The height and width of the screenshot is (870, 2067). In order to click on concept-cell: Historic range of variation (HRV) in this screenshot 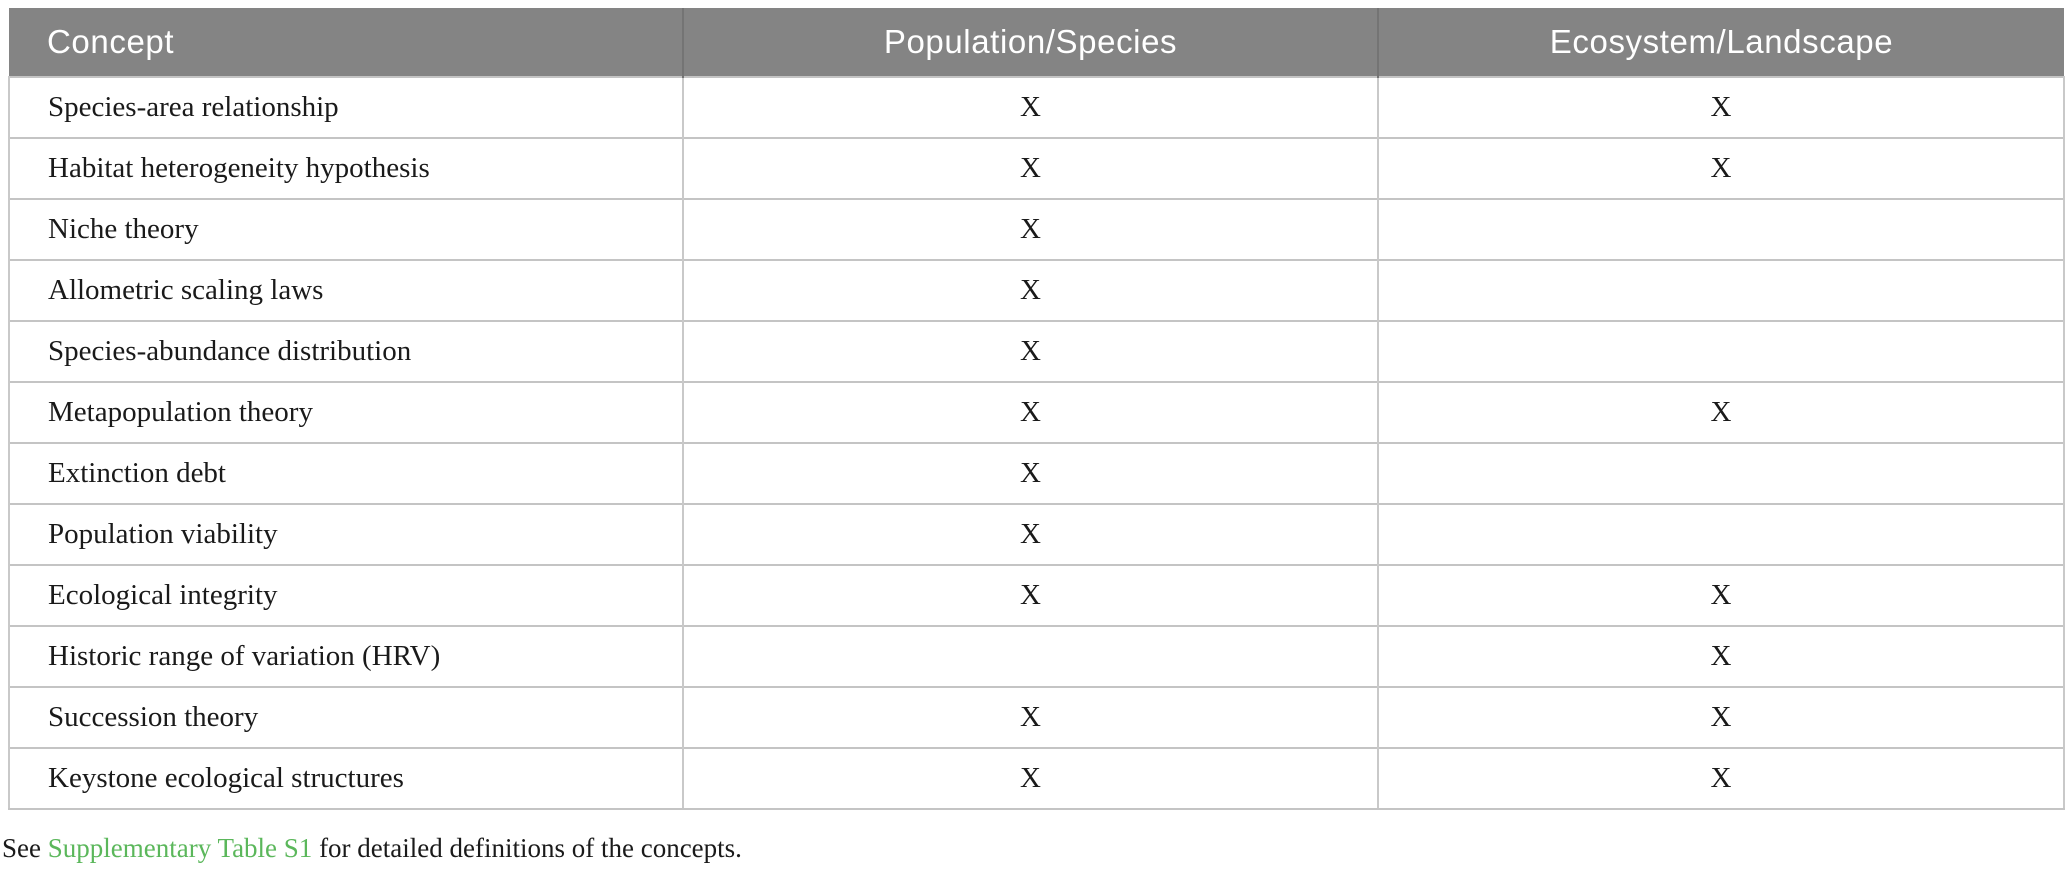, I will do `click(345, 656)`.